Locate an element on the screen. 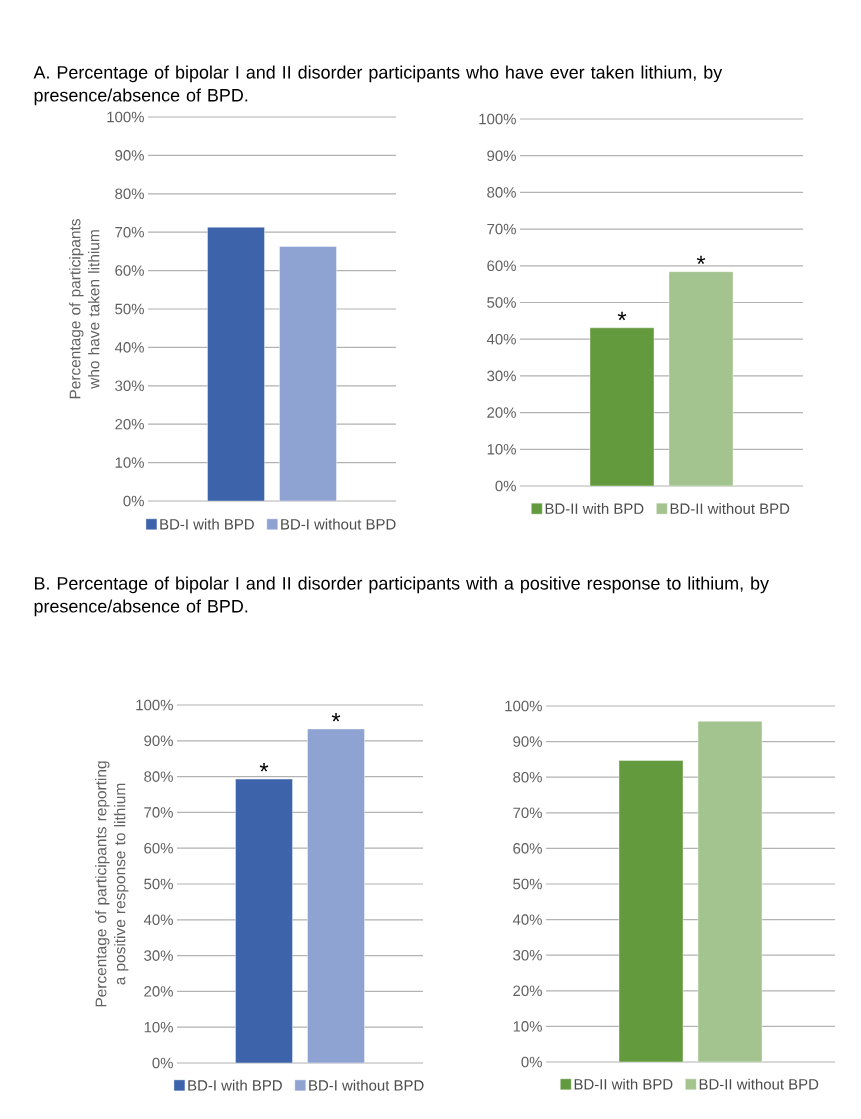 The height and width of the screenshot is (1119, 861). chart-title: A. Percentage of bipolar I and II disorder participants who have ever taken lithium, by presence/absence of BPD. is located at coordinates (378, 85).